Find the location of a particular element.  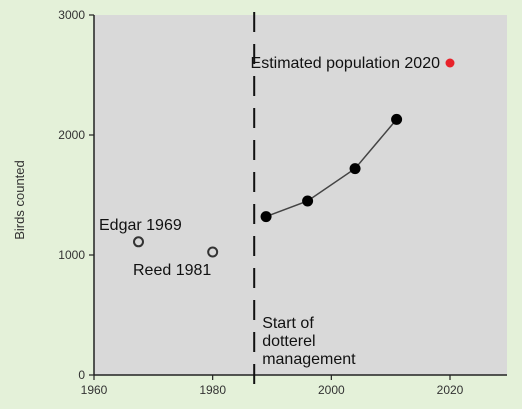

series-points is located at coordinates (331, 168).